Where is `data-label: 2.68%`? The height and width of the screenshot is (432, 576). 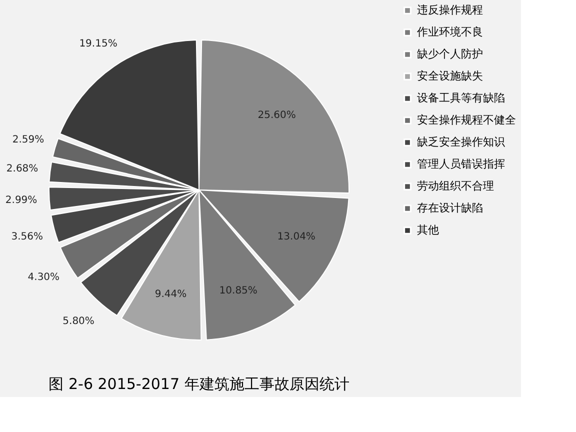
data-label: 2.68% is located at coordinates (22, 169).